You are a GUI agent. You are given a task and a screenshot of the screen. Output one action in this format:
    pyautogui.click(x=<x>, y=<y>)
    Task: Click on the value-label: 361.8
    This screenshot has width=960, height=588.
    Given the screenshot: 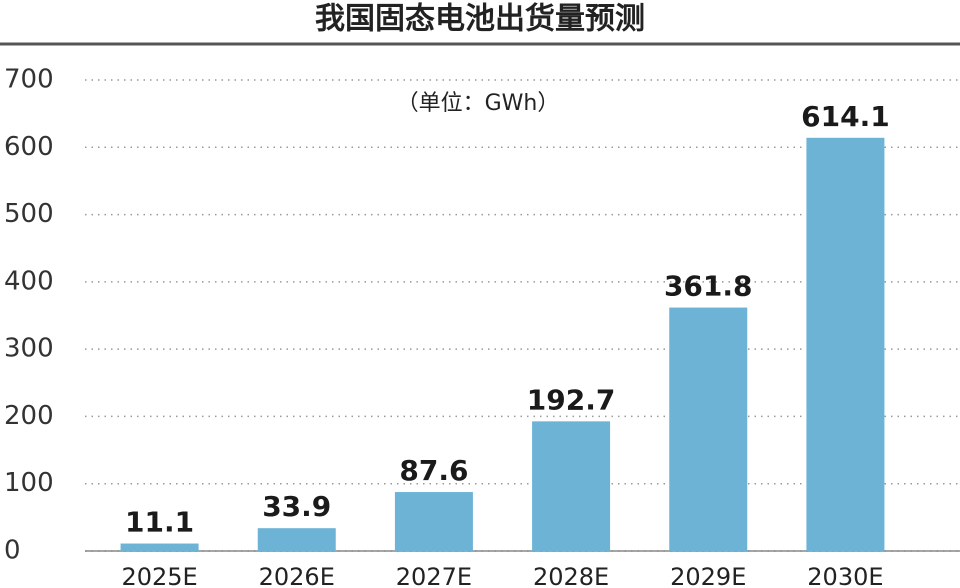 What is the action you would take?
    pyautogui.click(x=708, y=286)
    